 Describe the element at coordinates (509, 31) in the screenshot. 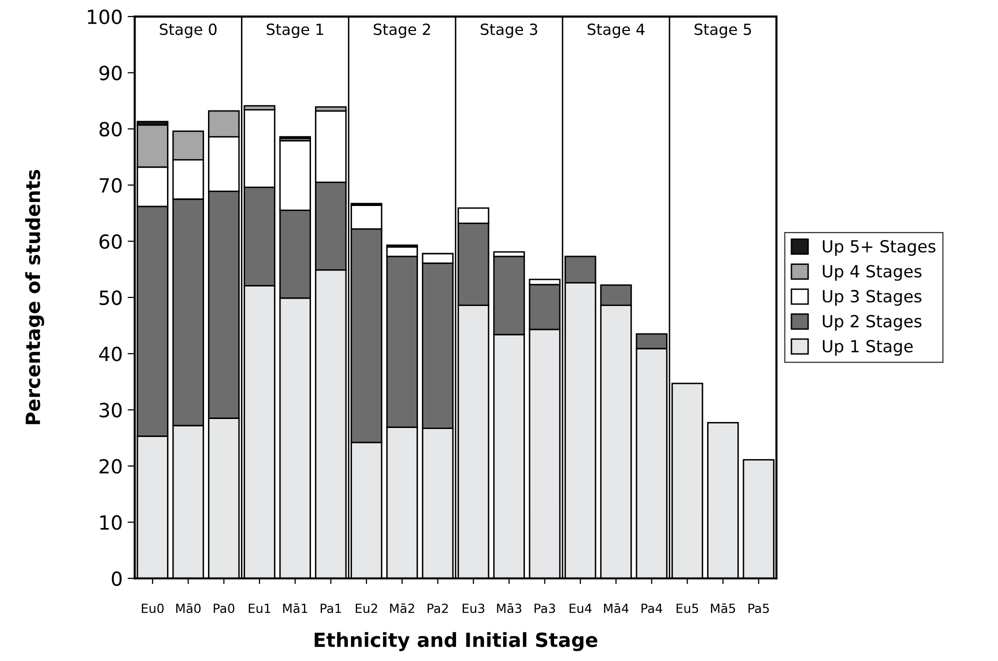

I see `annotation: Stage 3` at that location.